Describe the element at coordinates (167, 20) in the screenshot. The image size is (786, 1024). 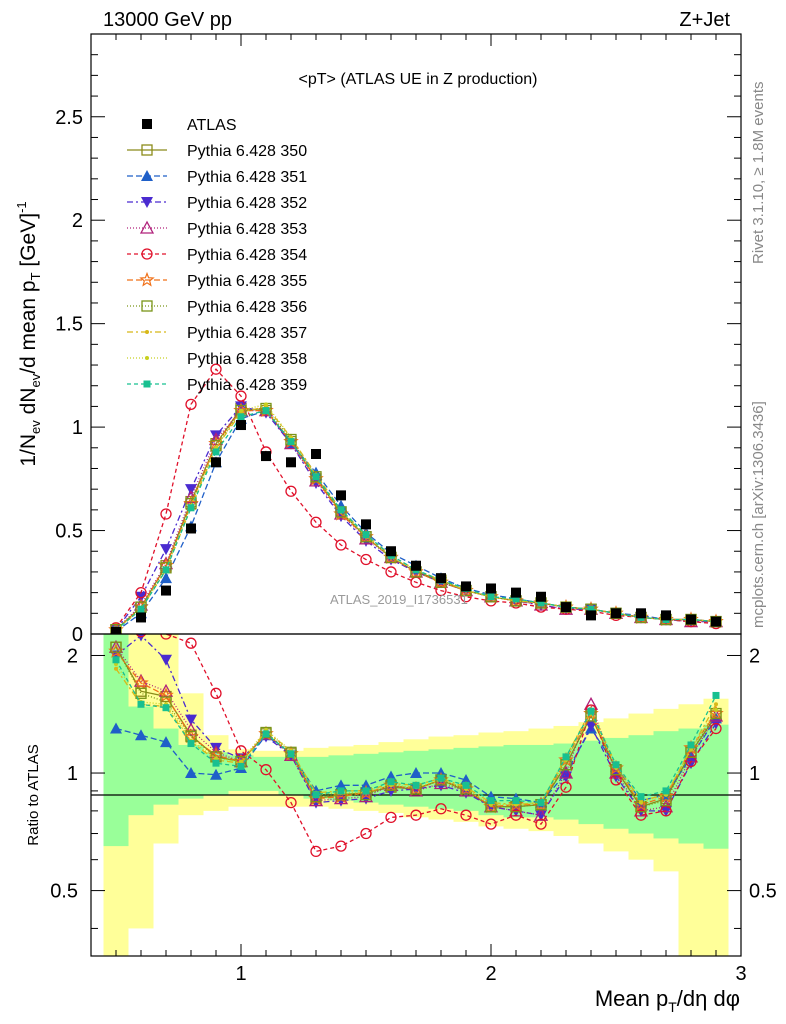
I see `header-left: 13000 GeV pp` at that location.